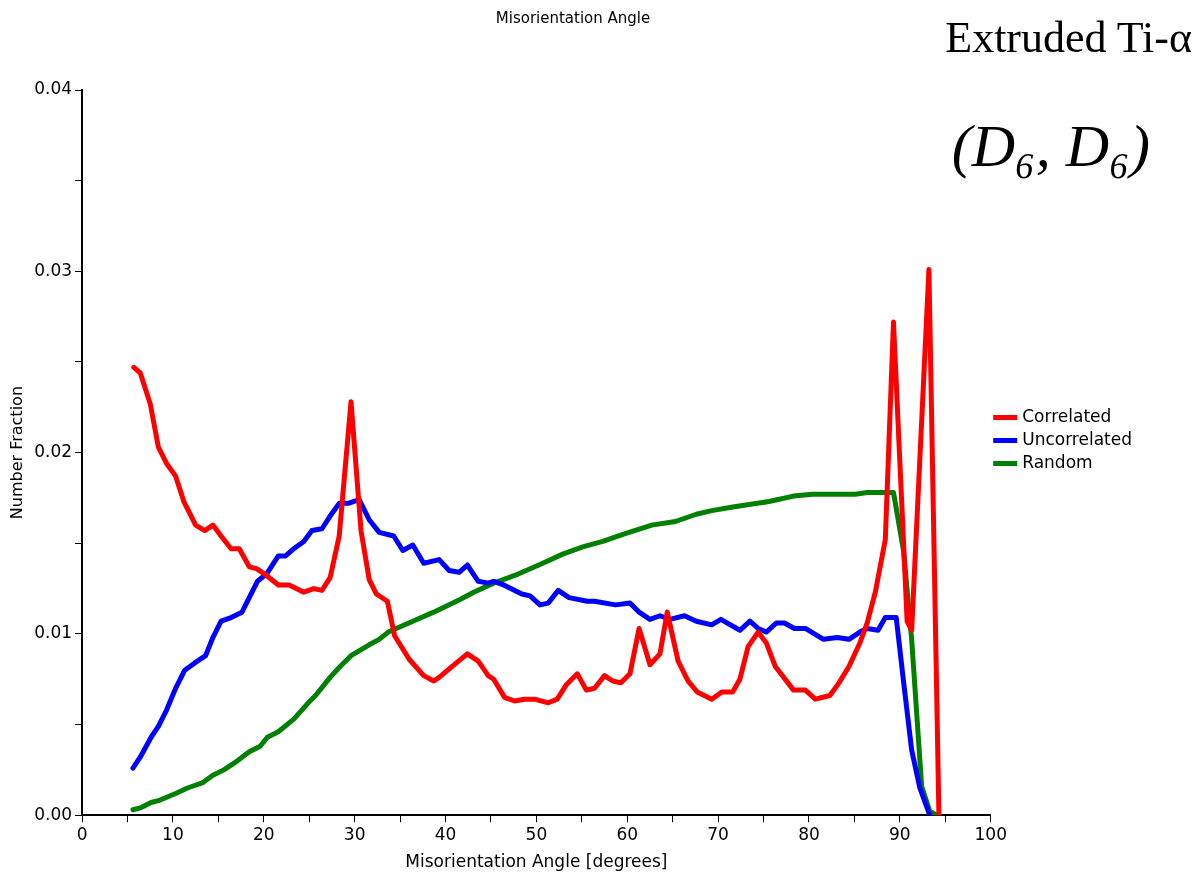 The height and width of the screenshot is (881, 1202). Describe the element at coordinates (536, 833) in the screenshot. I see `x-tick-label: 50` at that location.